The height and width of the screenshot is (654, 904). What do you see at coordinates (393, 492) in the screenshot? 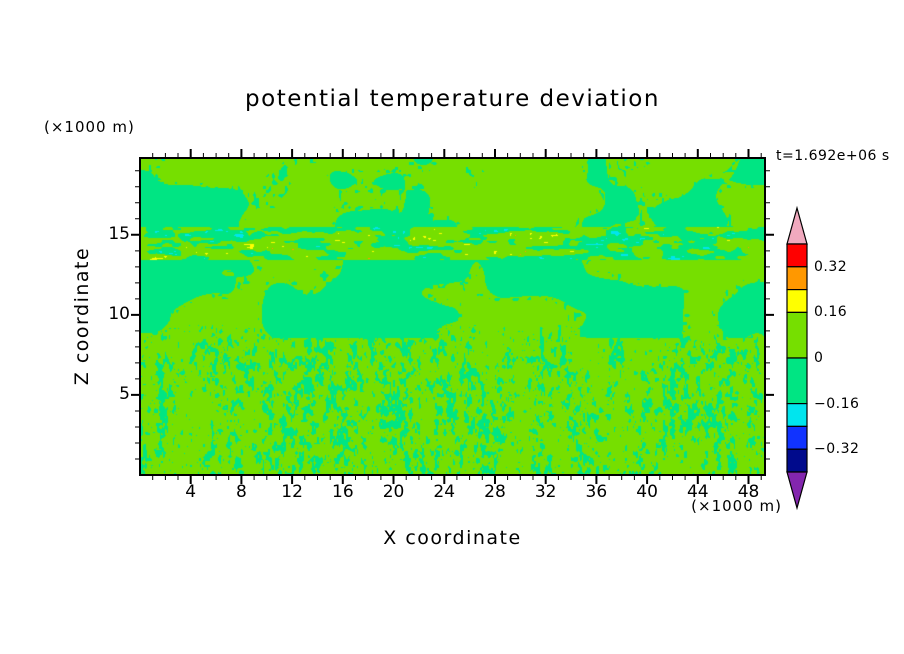
I see `x-tick-label: 20` at bounding box center [393, 492].